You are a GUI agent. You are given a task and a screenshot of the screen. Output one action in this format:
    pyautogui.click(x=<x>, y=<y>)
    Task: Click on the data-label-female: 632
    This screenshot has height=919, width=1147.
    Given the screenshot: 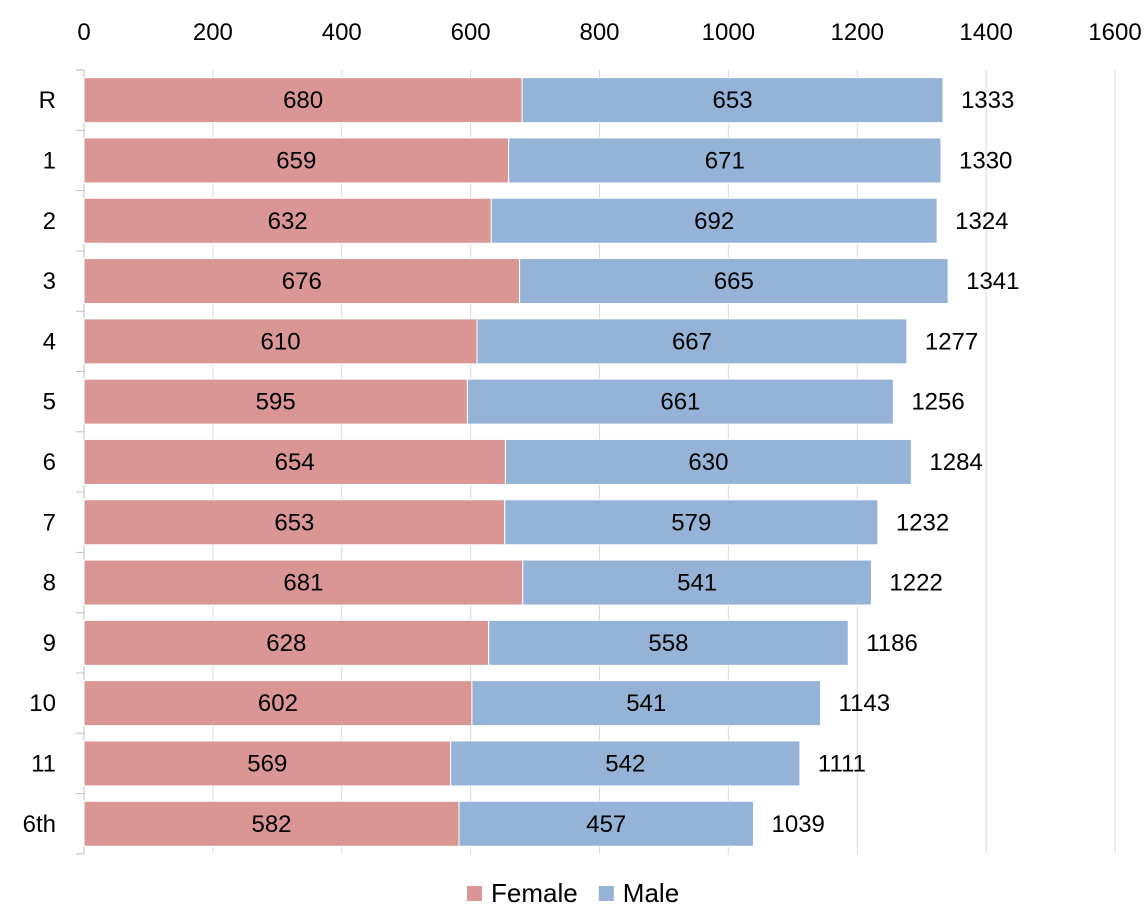 What is the action you would take?
    pyautogui.click(x=288, y=221)
    